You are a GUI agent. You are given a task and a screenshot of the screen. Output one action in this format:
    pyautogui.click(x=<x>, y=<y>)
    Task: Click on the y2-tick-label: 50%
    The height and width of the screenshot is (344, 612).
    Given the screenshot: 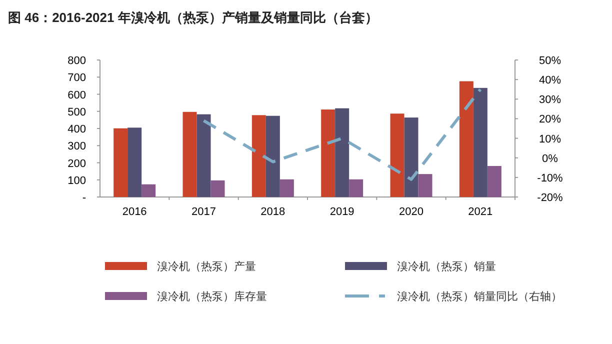 What is the action you would take?
    pyautogui.click(x=550, y=61)
    